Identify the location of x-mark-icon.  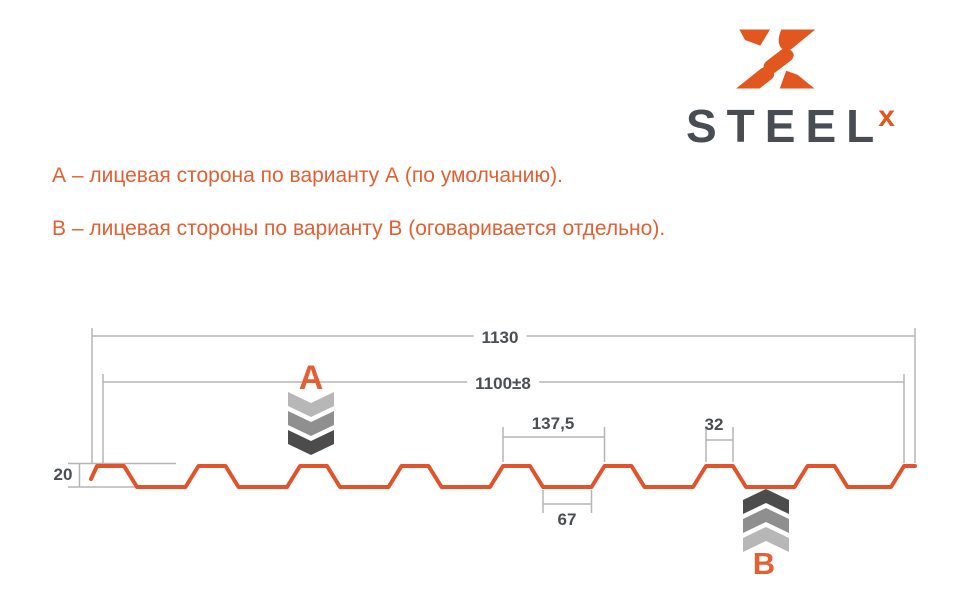
(776, 59).